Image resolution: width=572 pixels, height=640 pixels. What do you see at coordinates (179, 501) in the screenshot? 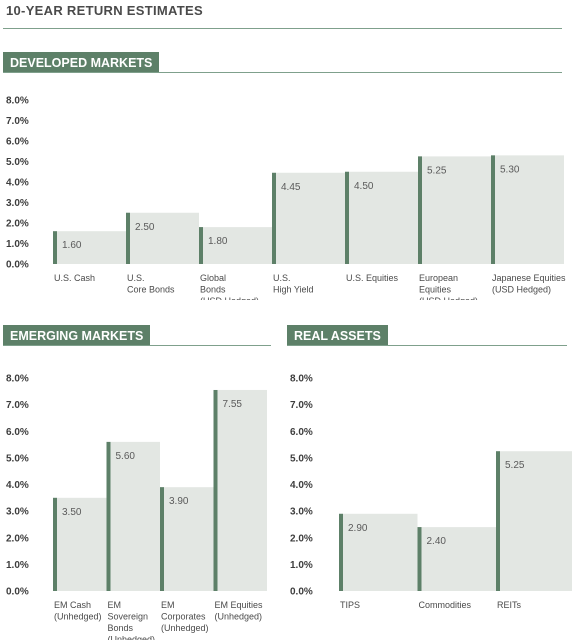
I see `data-label: 3.90` at bounding box center [179, 501].